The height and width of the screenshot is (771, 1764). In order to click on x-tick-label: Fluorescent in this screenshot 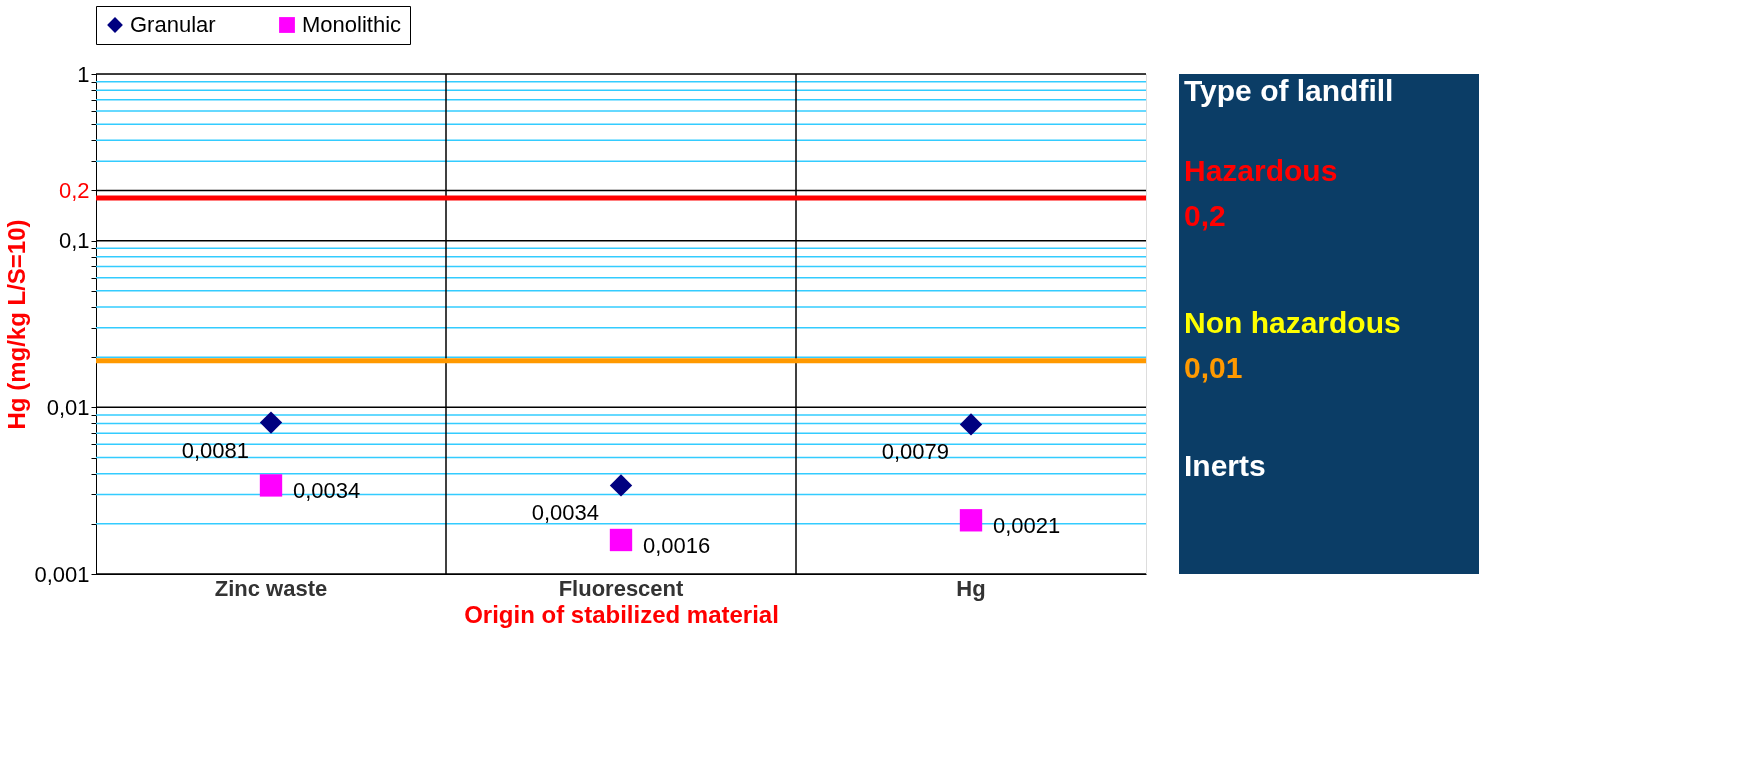, I will do `click(621, 588)`.